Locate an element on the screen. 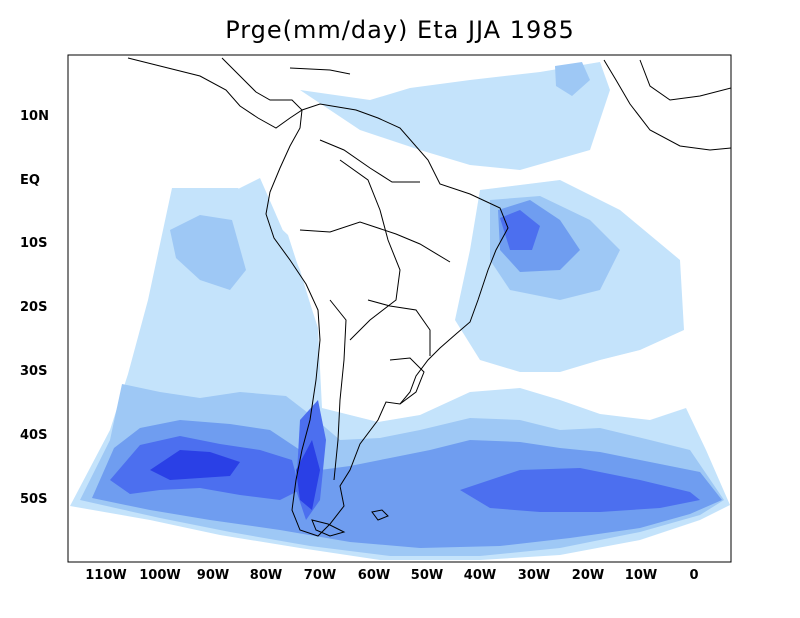 Image resolution: width=800 pixels, height=618 pixels. lon-label-20w: 20W is located at coordinates (588, 575).